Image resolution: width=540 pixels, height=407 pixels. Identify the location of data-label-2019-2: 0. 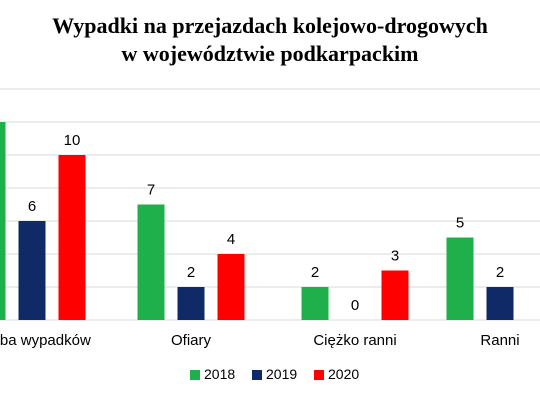
(355, 305).